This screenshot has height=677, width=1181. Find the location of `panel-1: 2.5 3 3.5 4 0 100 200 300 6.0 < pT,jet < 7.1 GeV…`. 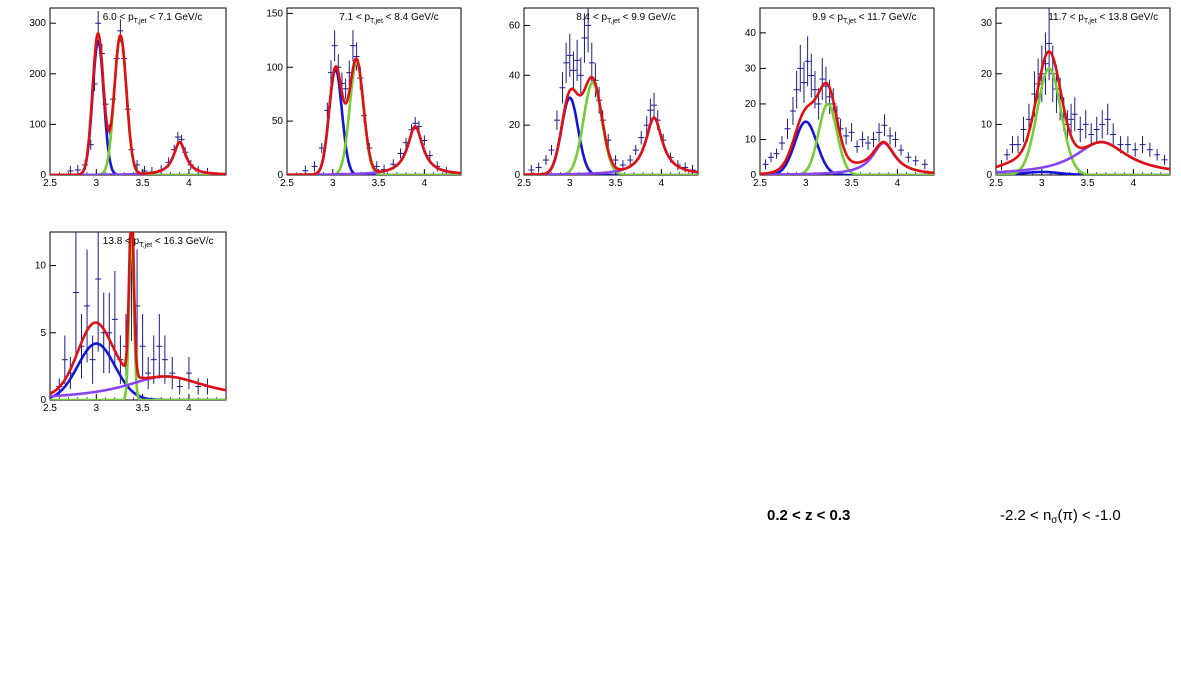

panel-1: 2.5 3 3.5 4 0 100 200 300 6.0 < pT,jet < 7.1 GeV… is located at coordinates (128, 98).